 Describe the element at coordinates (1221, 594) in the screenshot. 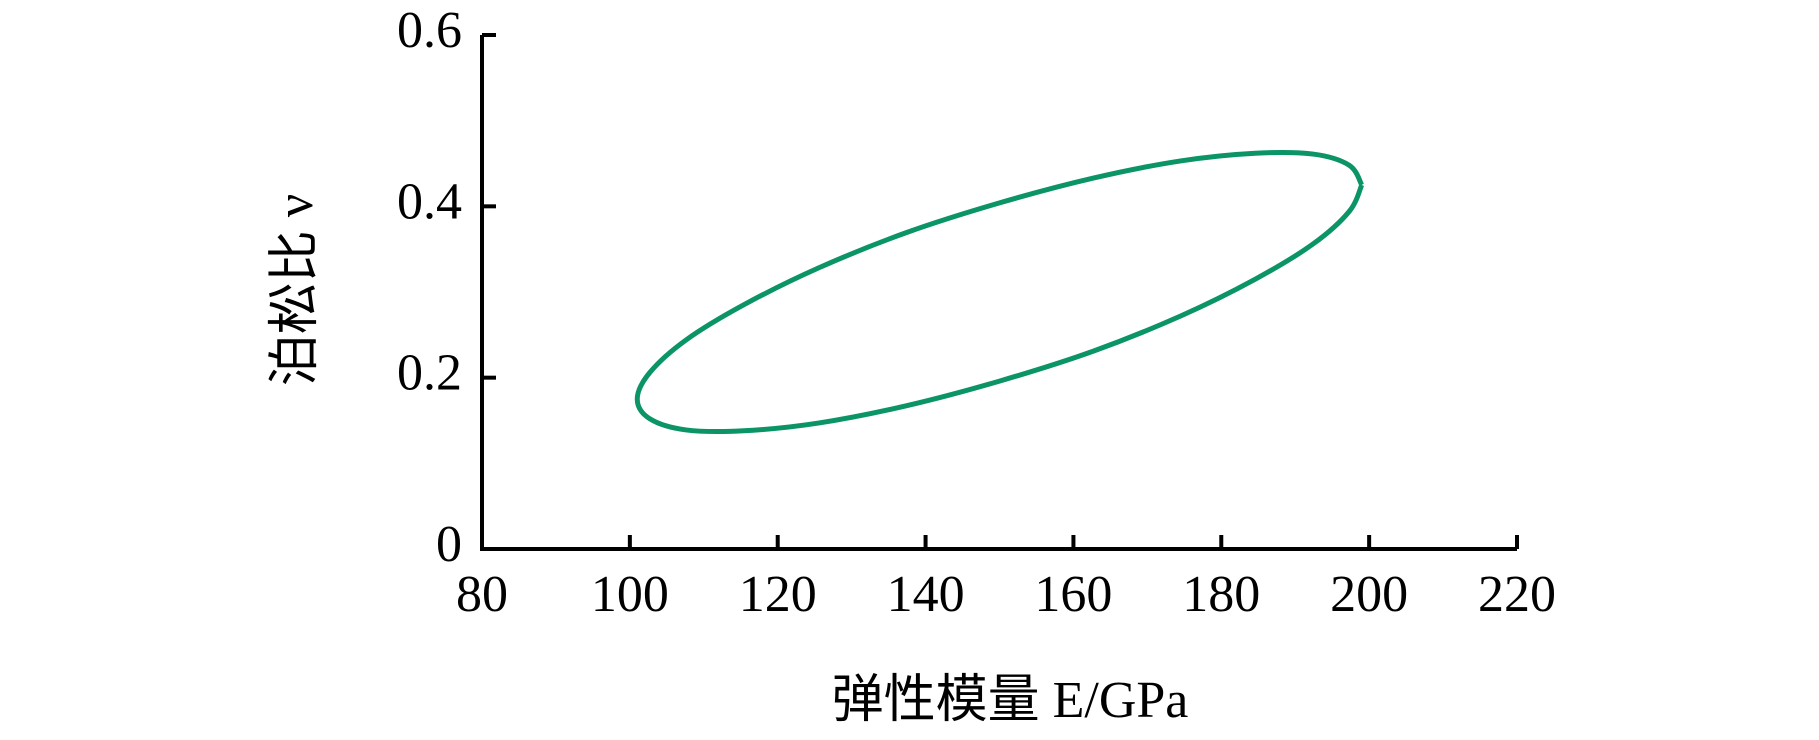

I see `x-tick-label: 180` at that location.